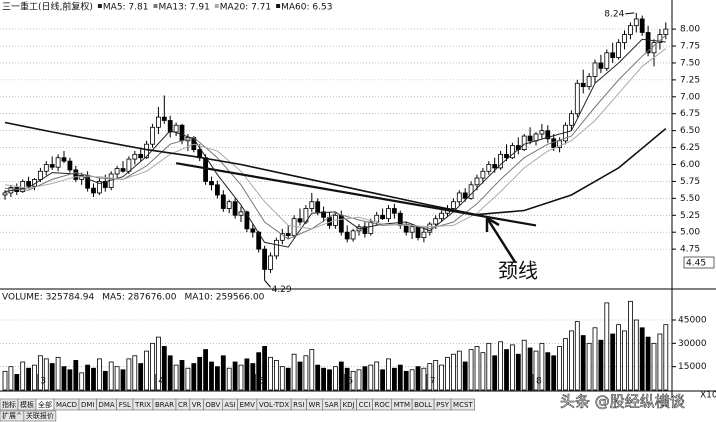 The image size is (716, 422). I want to click on tab-label: 关联报价, so click(40, 415).